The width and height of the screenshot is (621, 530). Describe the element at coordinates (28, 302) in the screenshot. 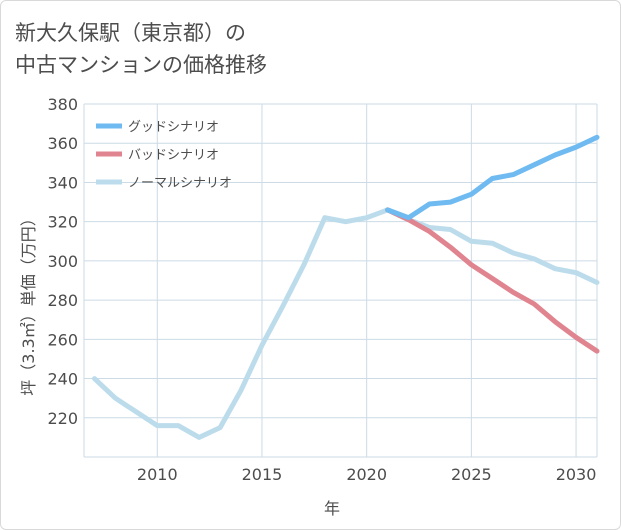

I see `y-axis-label: 坪（3.3㎡）単価（万円）` at that location.